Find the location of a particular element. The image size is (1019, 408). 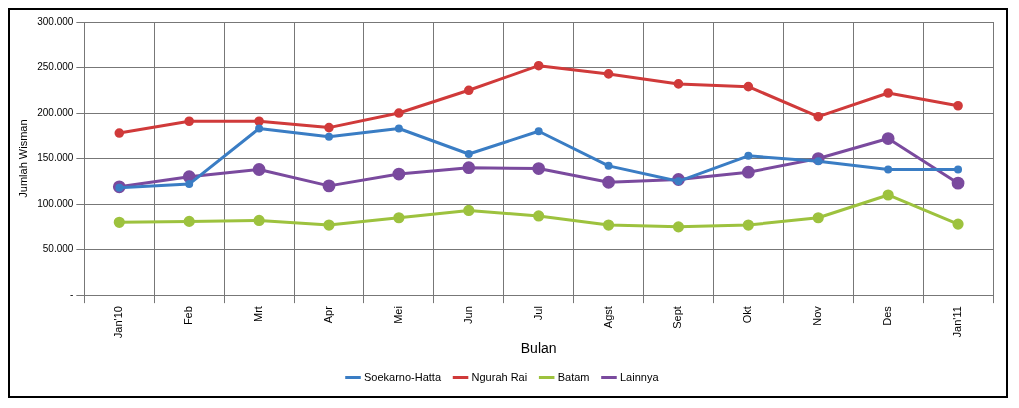

legend-label: Lainnya is located at coordinates (639, 376).